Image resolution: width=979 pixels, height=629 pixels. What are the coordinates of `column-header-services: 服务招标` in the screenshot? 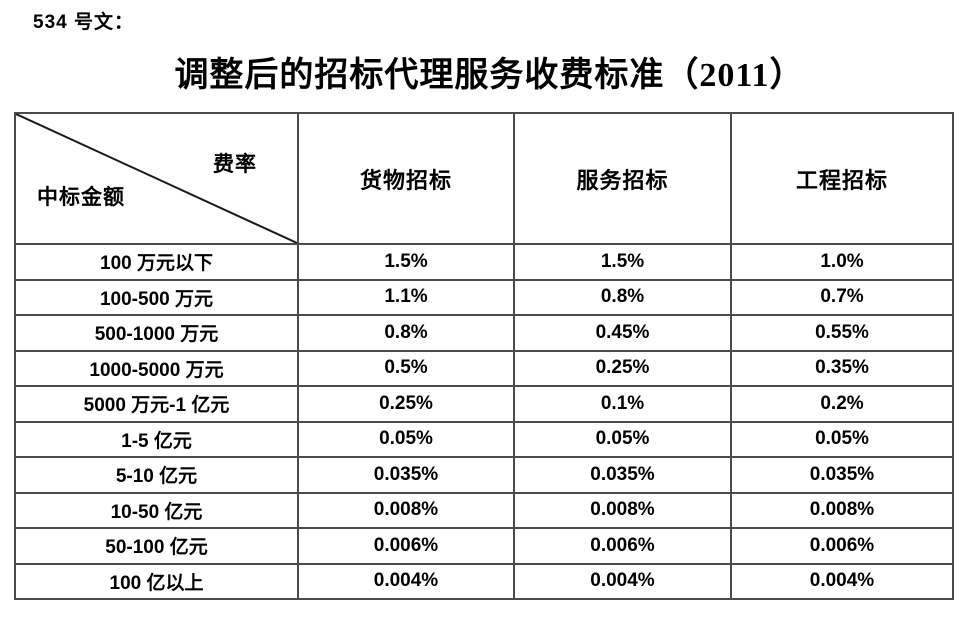 It's located at (622, 178).